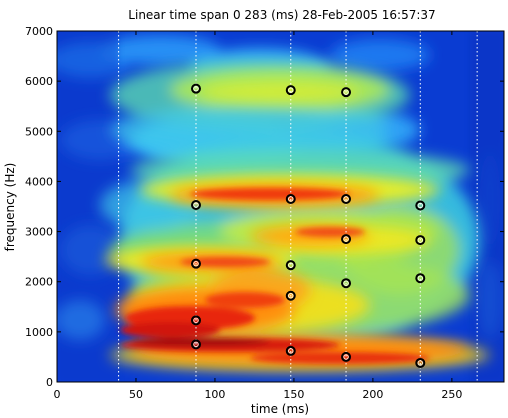 This screenshot has width=508, height=418. I want to click on y-tick-label-5: 5000, so click(39, 131).